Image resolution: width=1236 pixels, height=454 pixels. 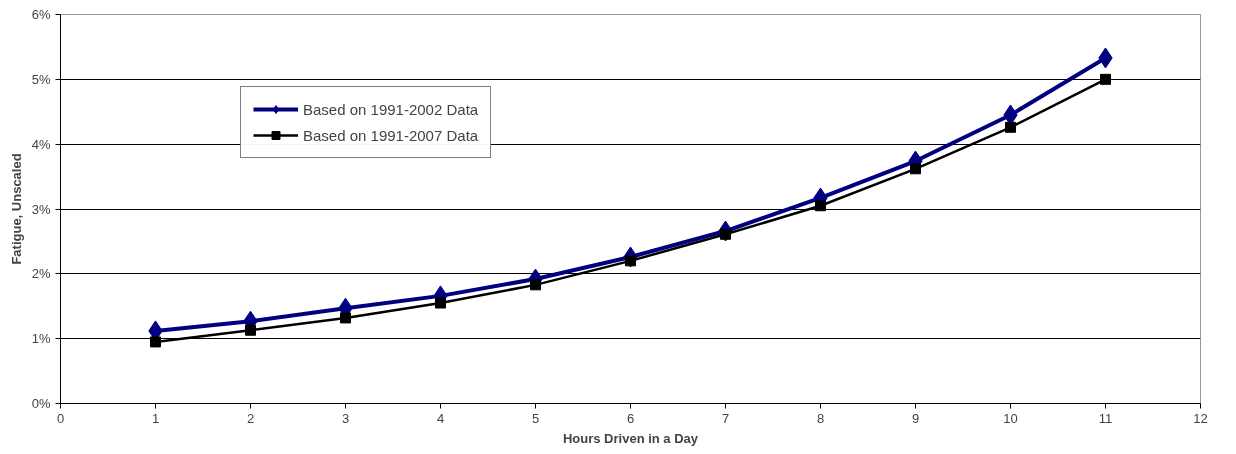 I want to click on x-tick-label: 0, so click(x=60, y=418).